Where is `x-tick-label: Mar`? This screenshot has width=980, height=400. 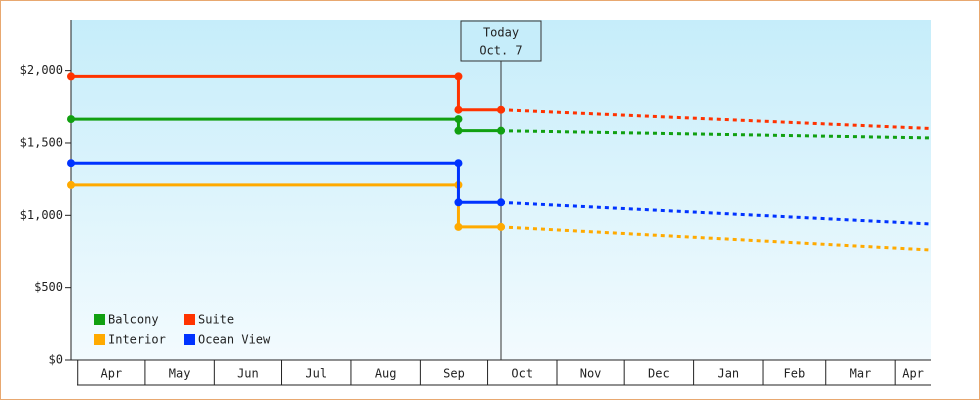 x-tick-label: Mar is located at coordinates (861, 374).